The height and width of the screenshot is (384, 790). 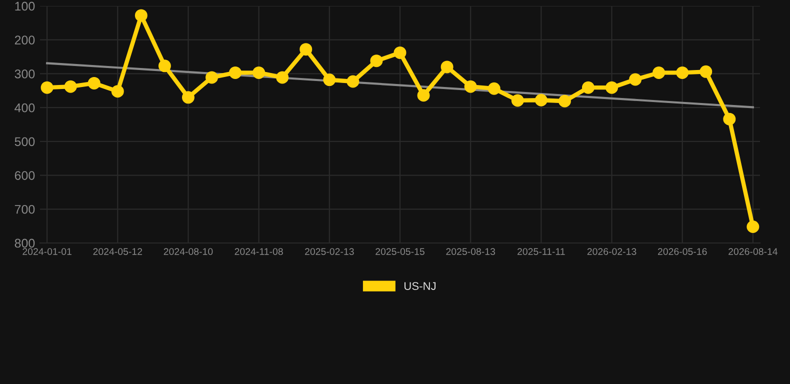 I want to click on x-tick-label: 2025-08-13, so click(x=471, y=251).